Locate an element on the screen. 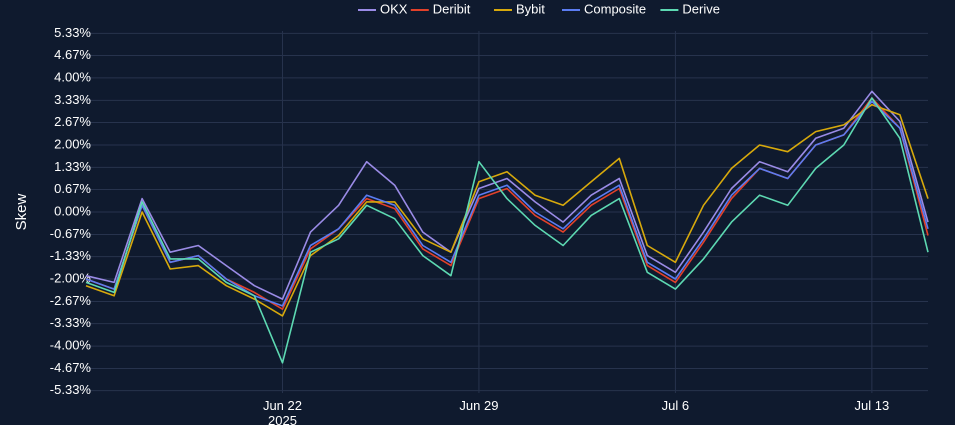 Image resolution: width=955 pixels, height=425 pixels. y-tick-label: -4.67% is located at coordinates (71, 367).